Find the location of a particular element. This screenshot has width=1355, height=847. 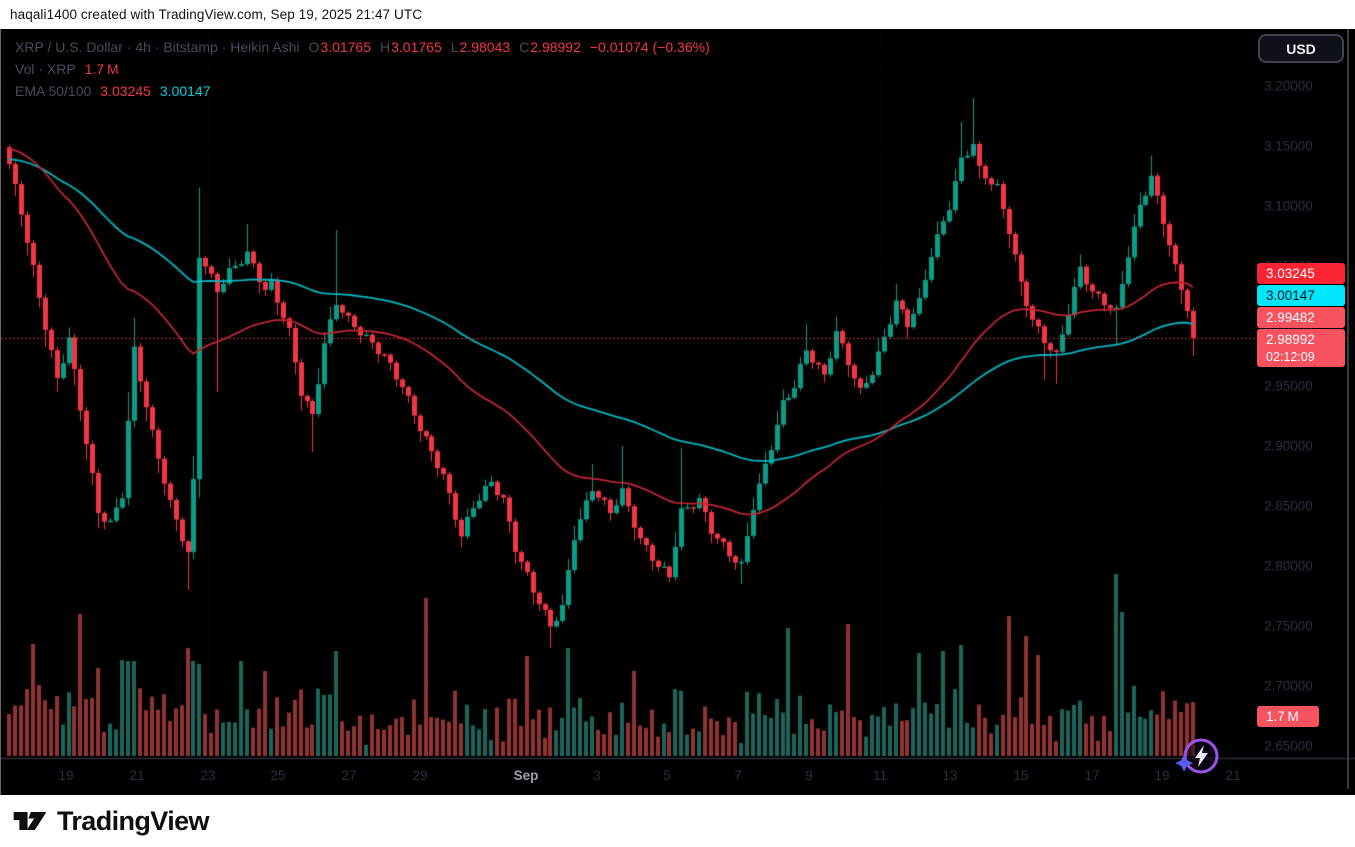

ema50-value: 3.03245 is located at coordinates (125, 91).